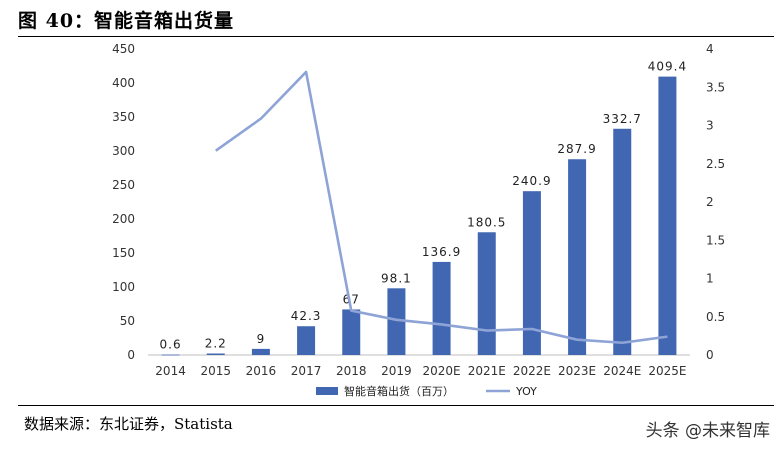 The image size is (784, 450). Describe the element at coordinates (531, 273) in the screenshot. I see `bar-2022E` at that location.